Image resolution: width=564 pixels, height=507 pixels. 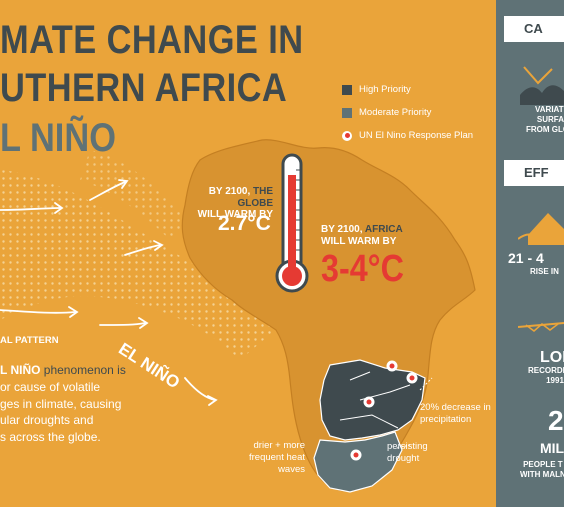 I want to click on causes-text: VARIATI SURFA FROM GLOB, so click(x=545, y=120).